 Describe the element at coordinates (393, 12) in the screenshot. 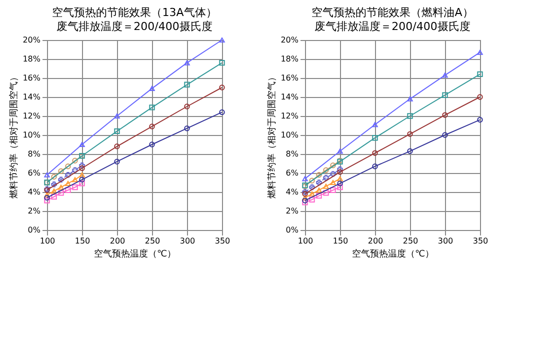

I see `chart-title: 空气预热的节能效果（燃料油A）` at that location.